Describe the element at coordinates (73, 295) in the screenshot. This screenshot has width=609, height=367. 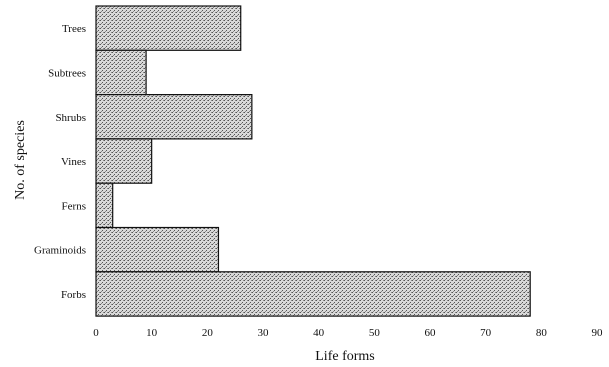
I see `category-label-forbs: Forbs` at that location.